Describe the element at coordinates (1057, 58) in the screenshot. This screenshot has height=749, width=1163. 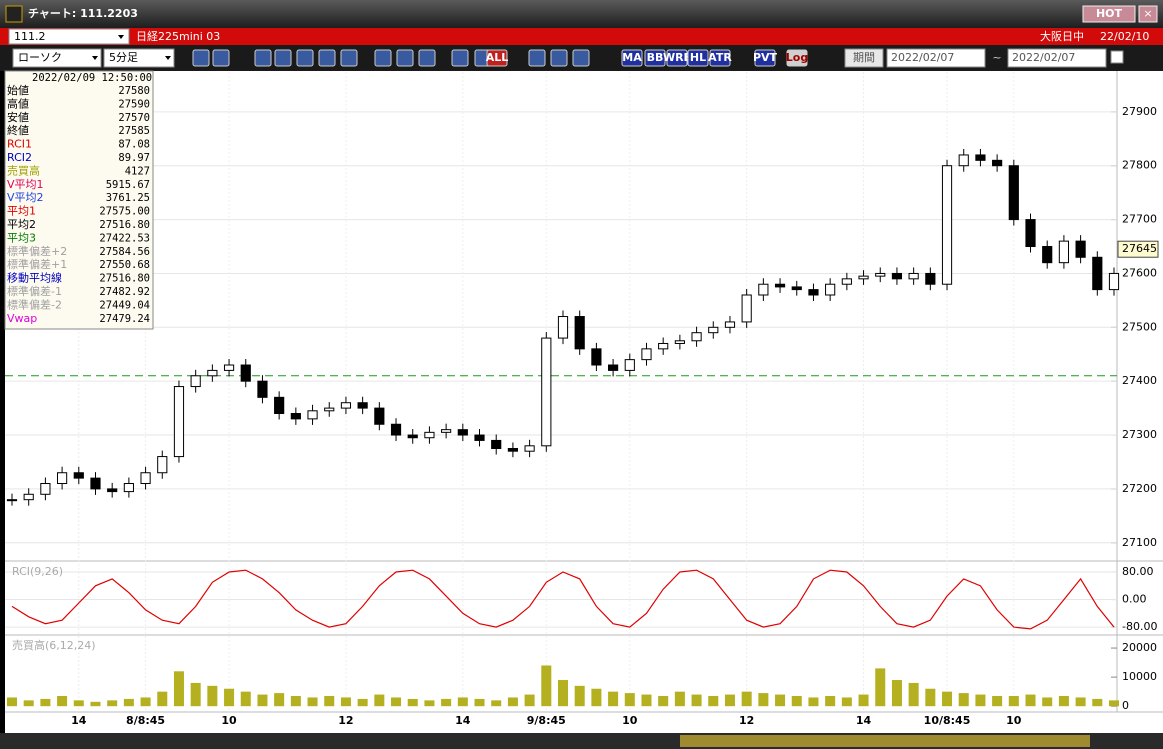
I see `to-date-box` at that location.